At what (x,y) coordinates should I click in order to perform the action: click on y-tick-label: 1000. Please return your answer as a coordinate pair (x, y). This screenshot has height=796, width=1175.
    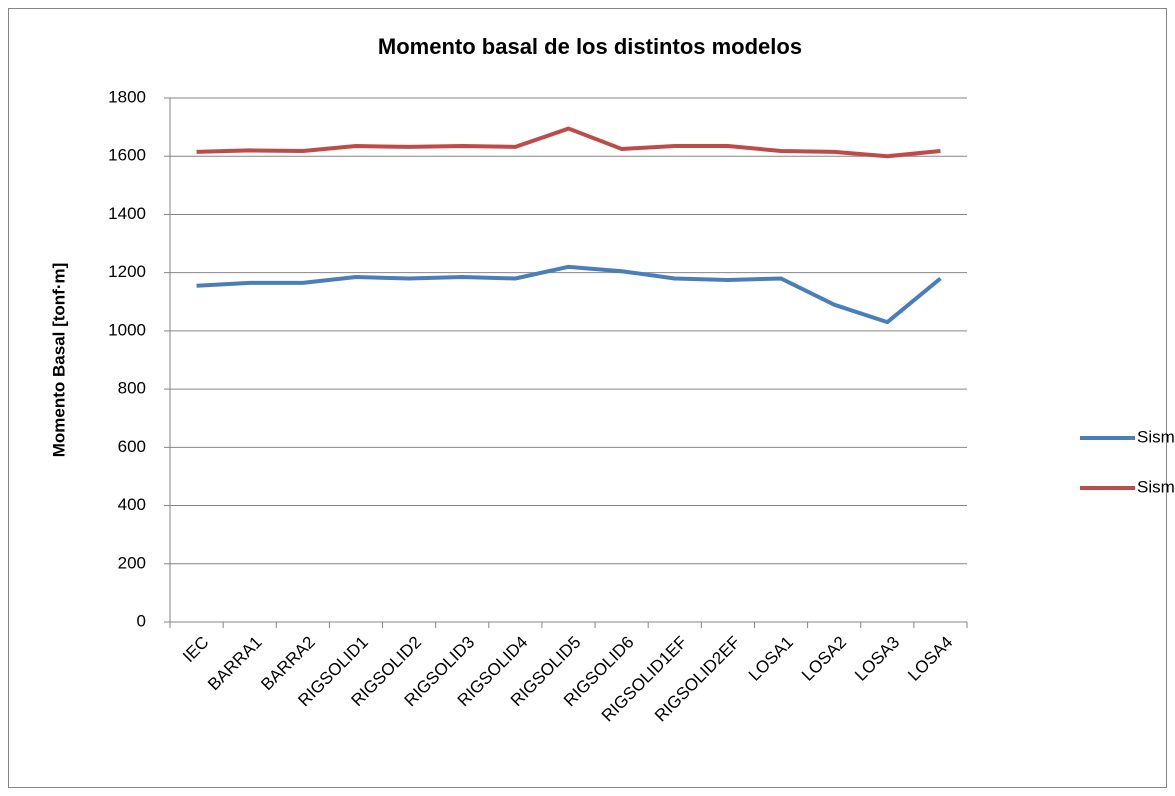
    Looking at the image, I should click on (127, 329).